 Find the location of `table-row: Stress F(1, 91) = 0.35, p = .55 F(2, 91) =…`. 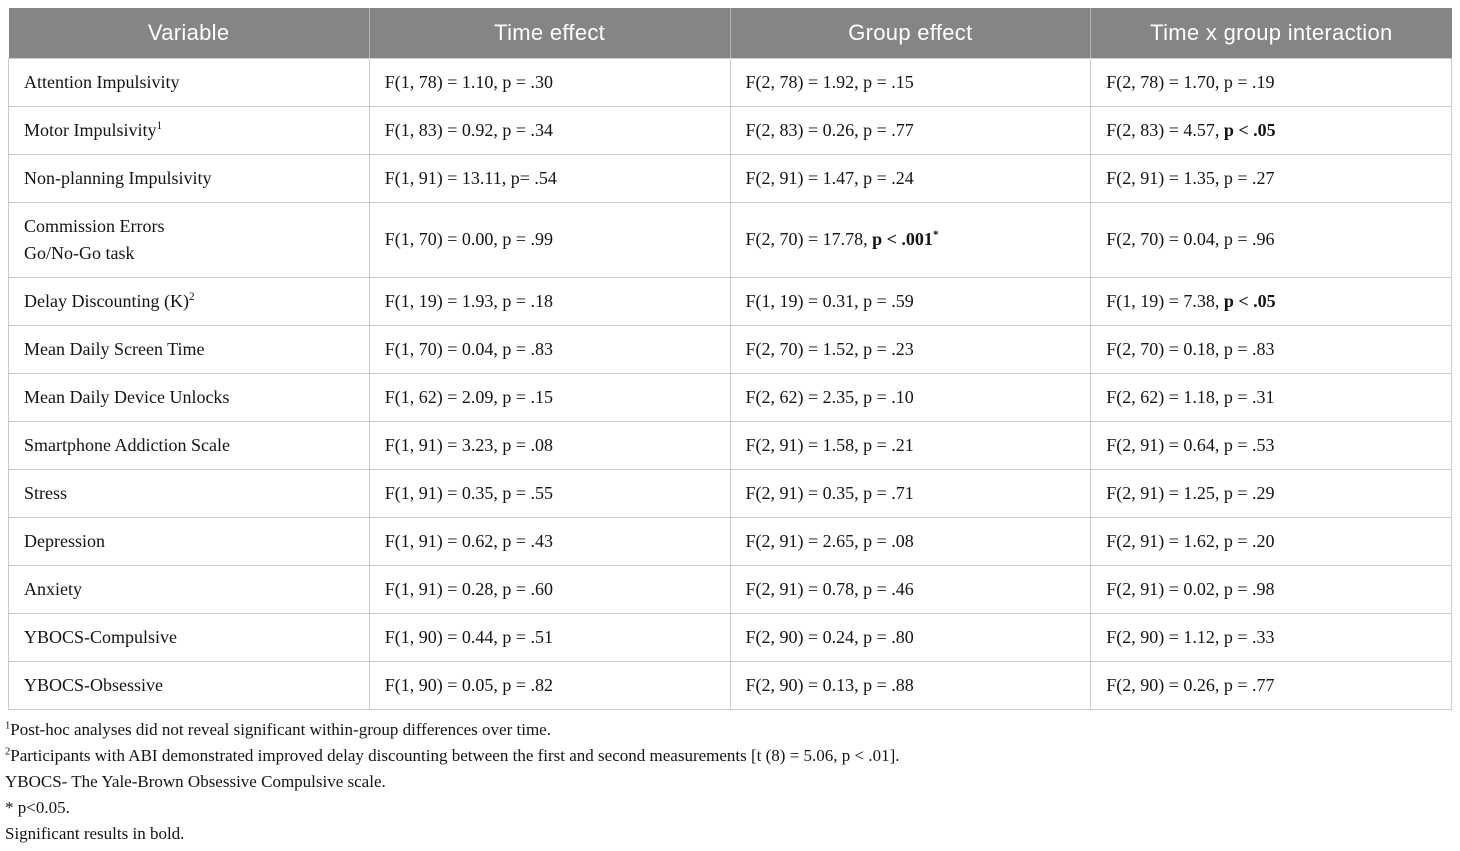

table-row: Stress F(1, 91) = 0.35, p = .55 F(2, 91) =… is located at coordinates (730, 493).